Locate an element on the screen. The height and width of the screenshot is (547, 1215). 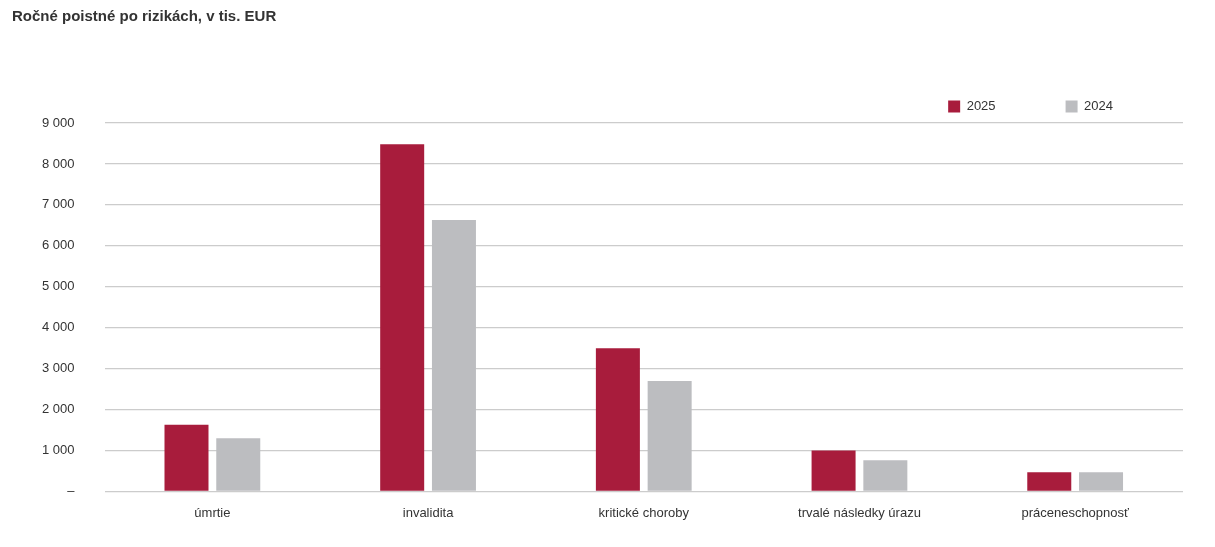
y-tick-label: 2 000 is located at coordinates (58, 409).